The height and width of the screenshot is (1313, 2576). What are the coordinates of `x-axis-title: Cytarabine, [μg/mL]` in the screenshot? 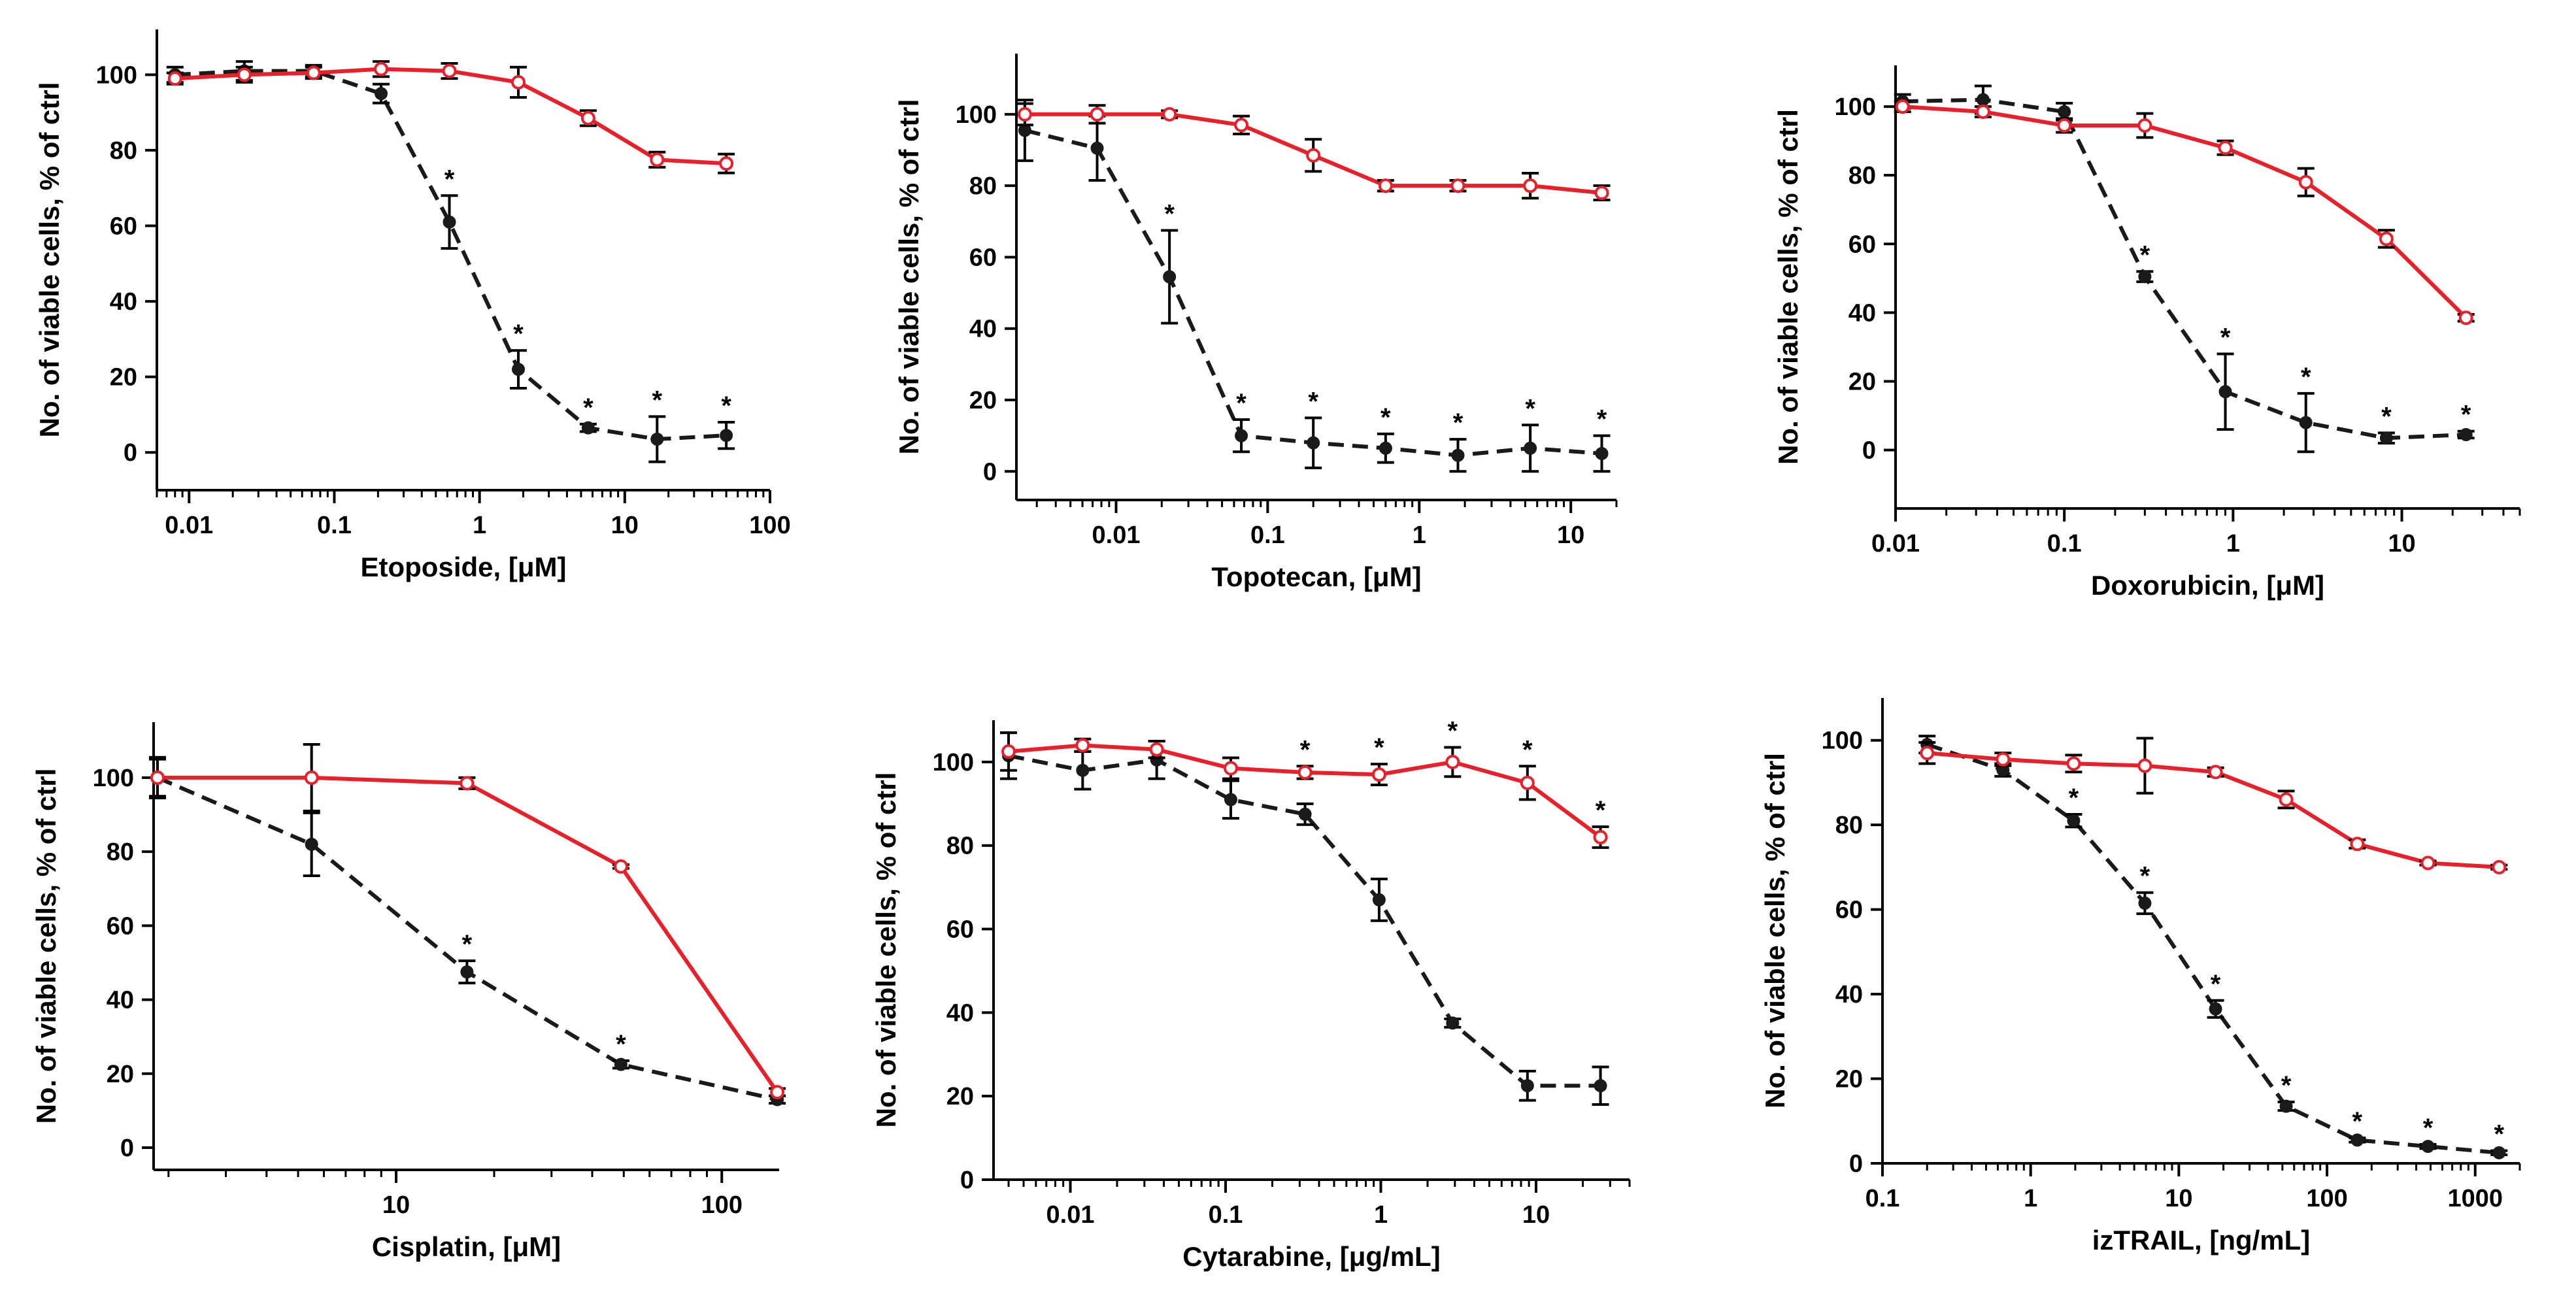 It's located at (1311, 1256).